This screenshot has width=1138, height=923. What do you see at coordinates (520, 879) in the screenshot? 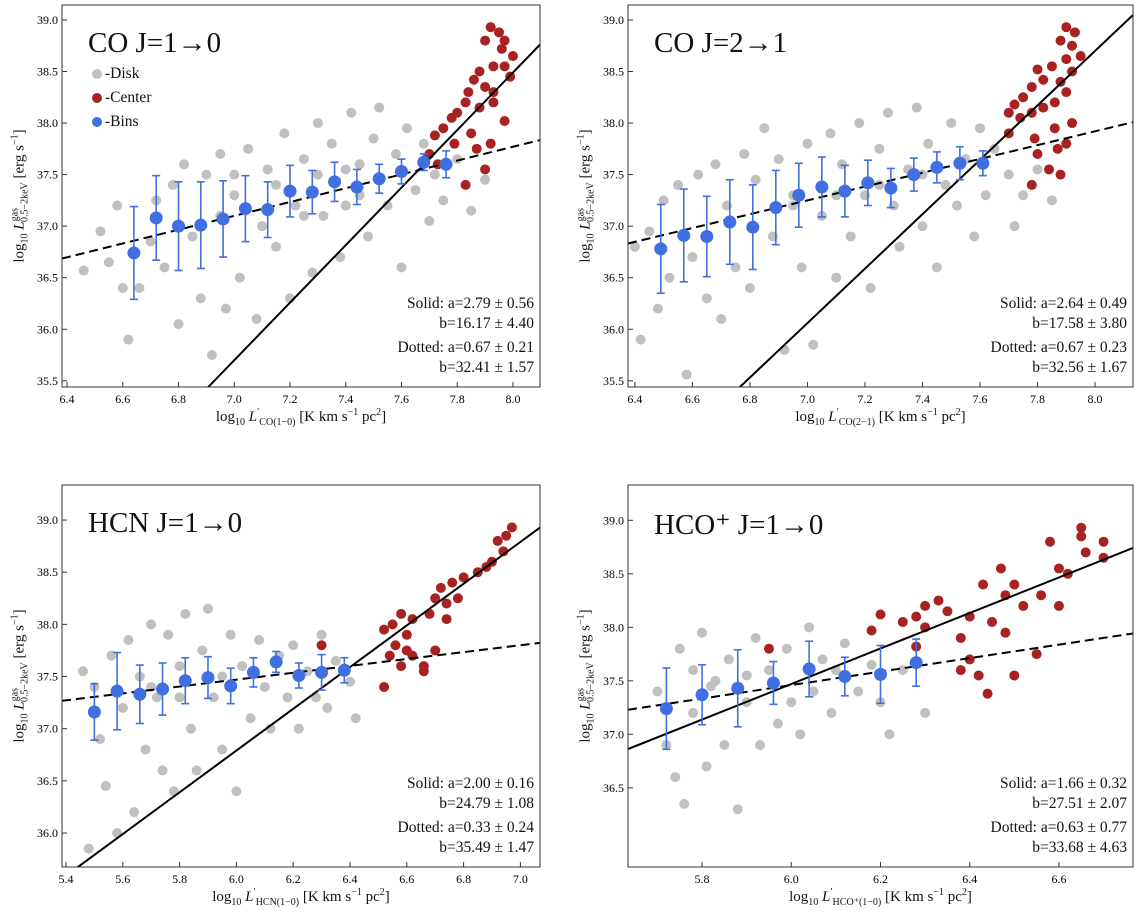
I see `x-tick-label: 7.0` at bounding box center [520, 879].